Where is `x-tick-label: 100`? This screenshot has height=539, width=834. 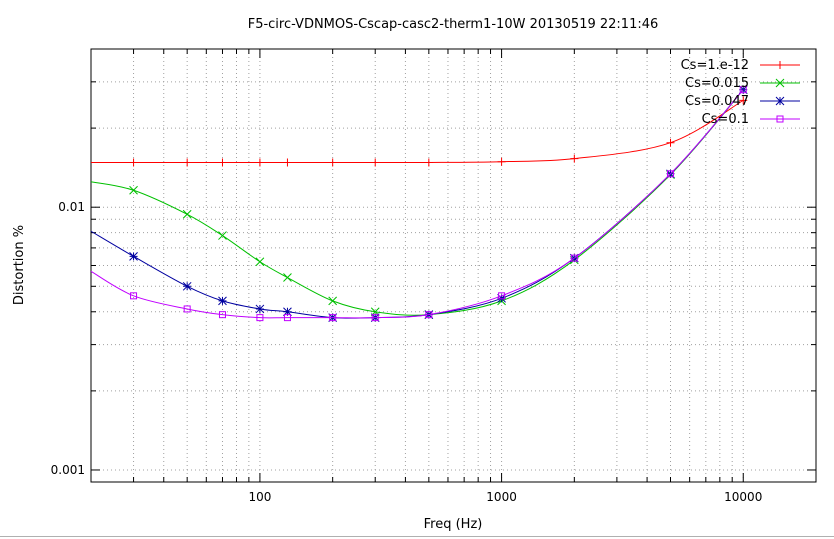
x-tick-label: 100 is located at coordinates (259, 497).